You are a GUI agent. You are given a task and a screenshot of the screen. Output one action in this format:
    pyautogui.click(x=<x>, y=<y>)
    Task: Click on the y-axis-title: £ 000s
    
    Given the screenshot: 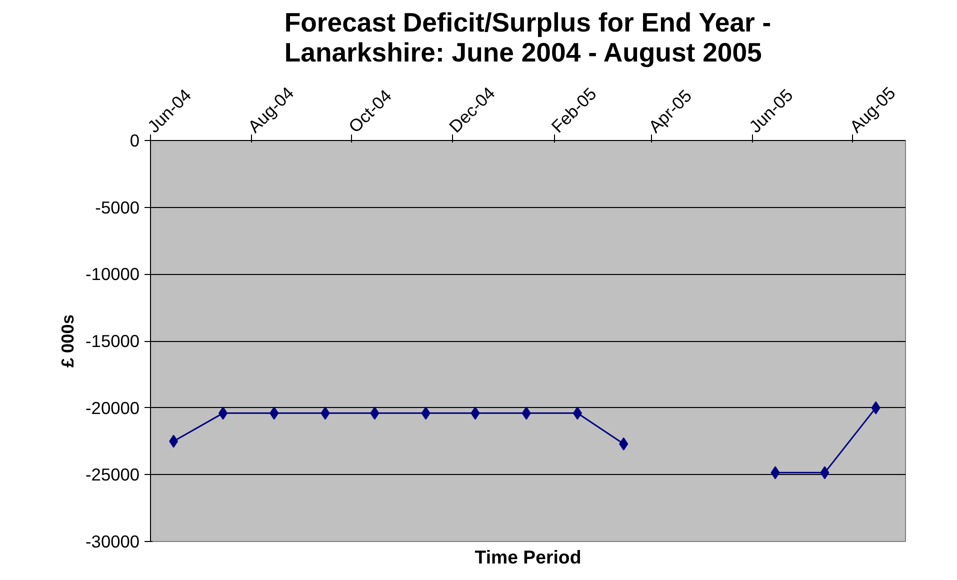 What is the action you would take?
    pyautogui.click(x=68, y=341)
    